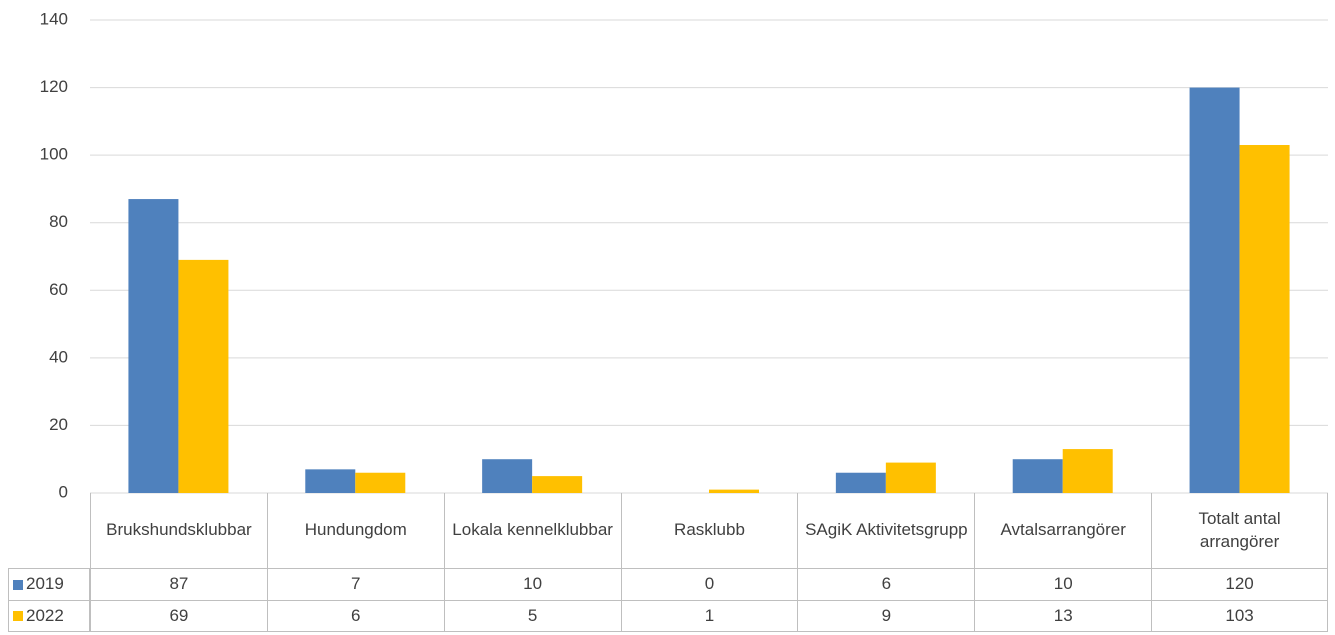 The width and height of the screenshot is (1335, 635). I want to click on x-tick-label: Totalt antal arrangörer, so click(1239, 530).